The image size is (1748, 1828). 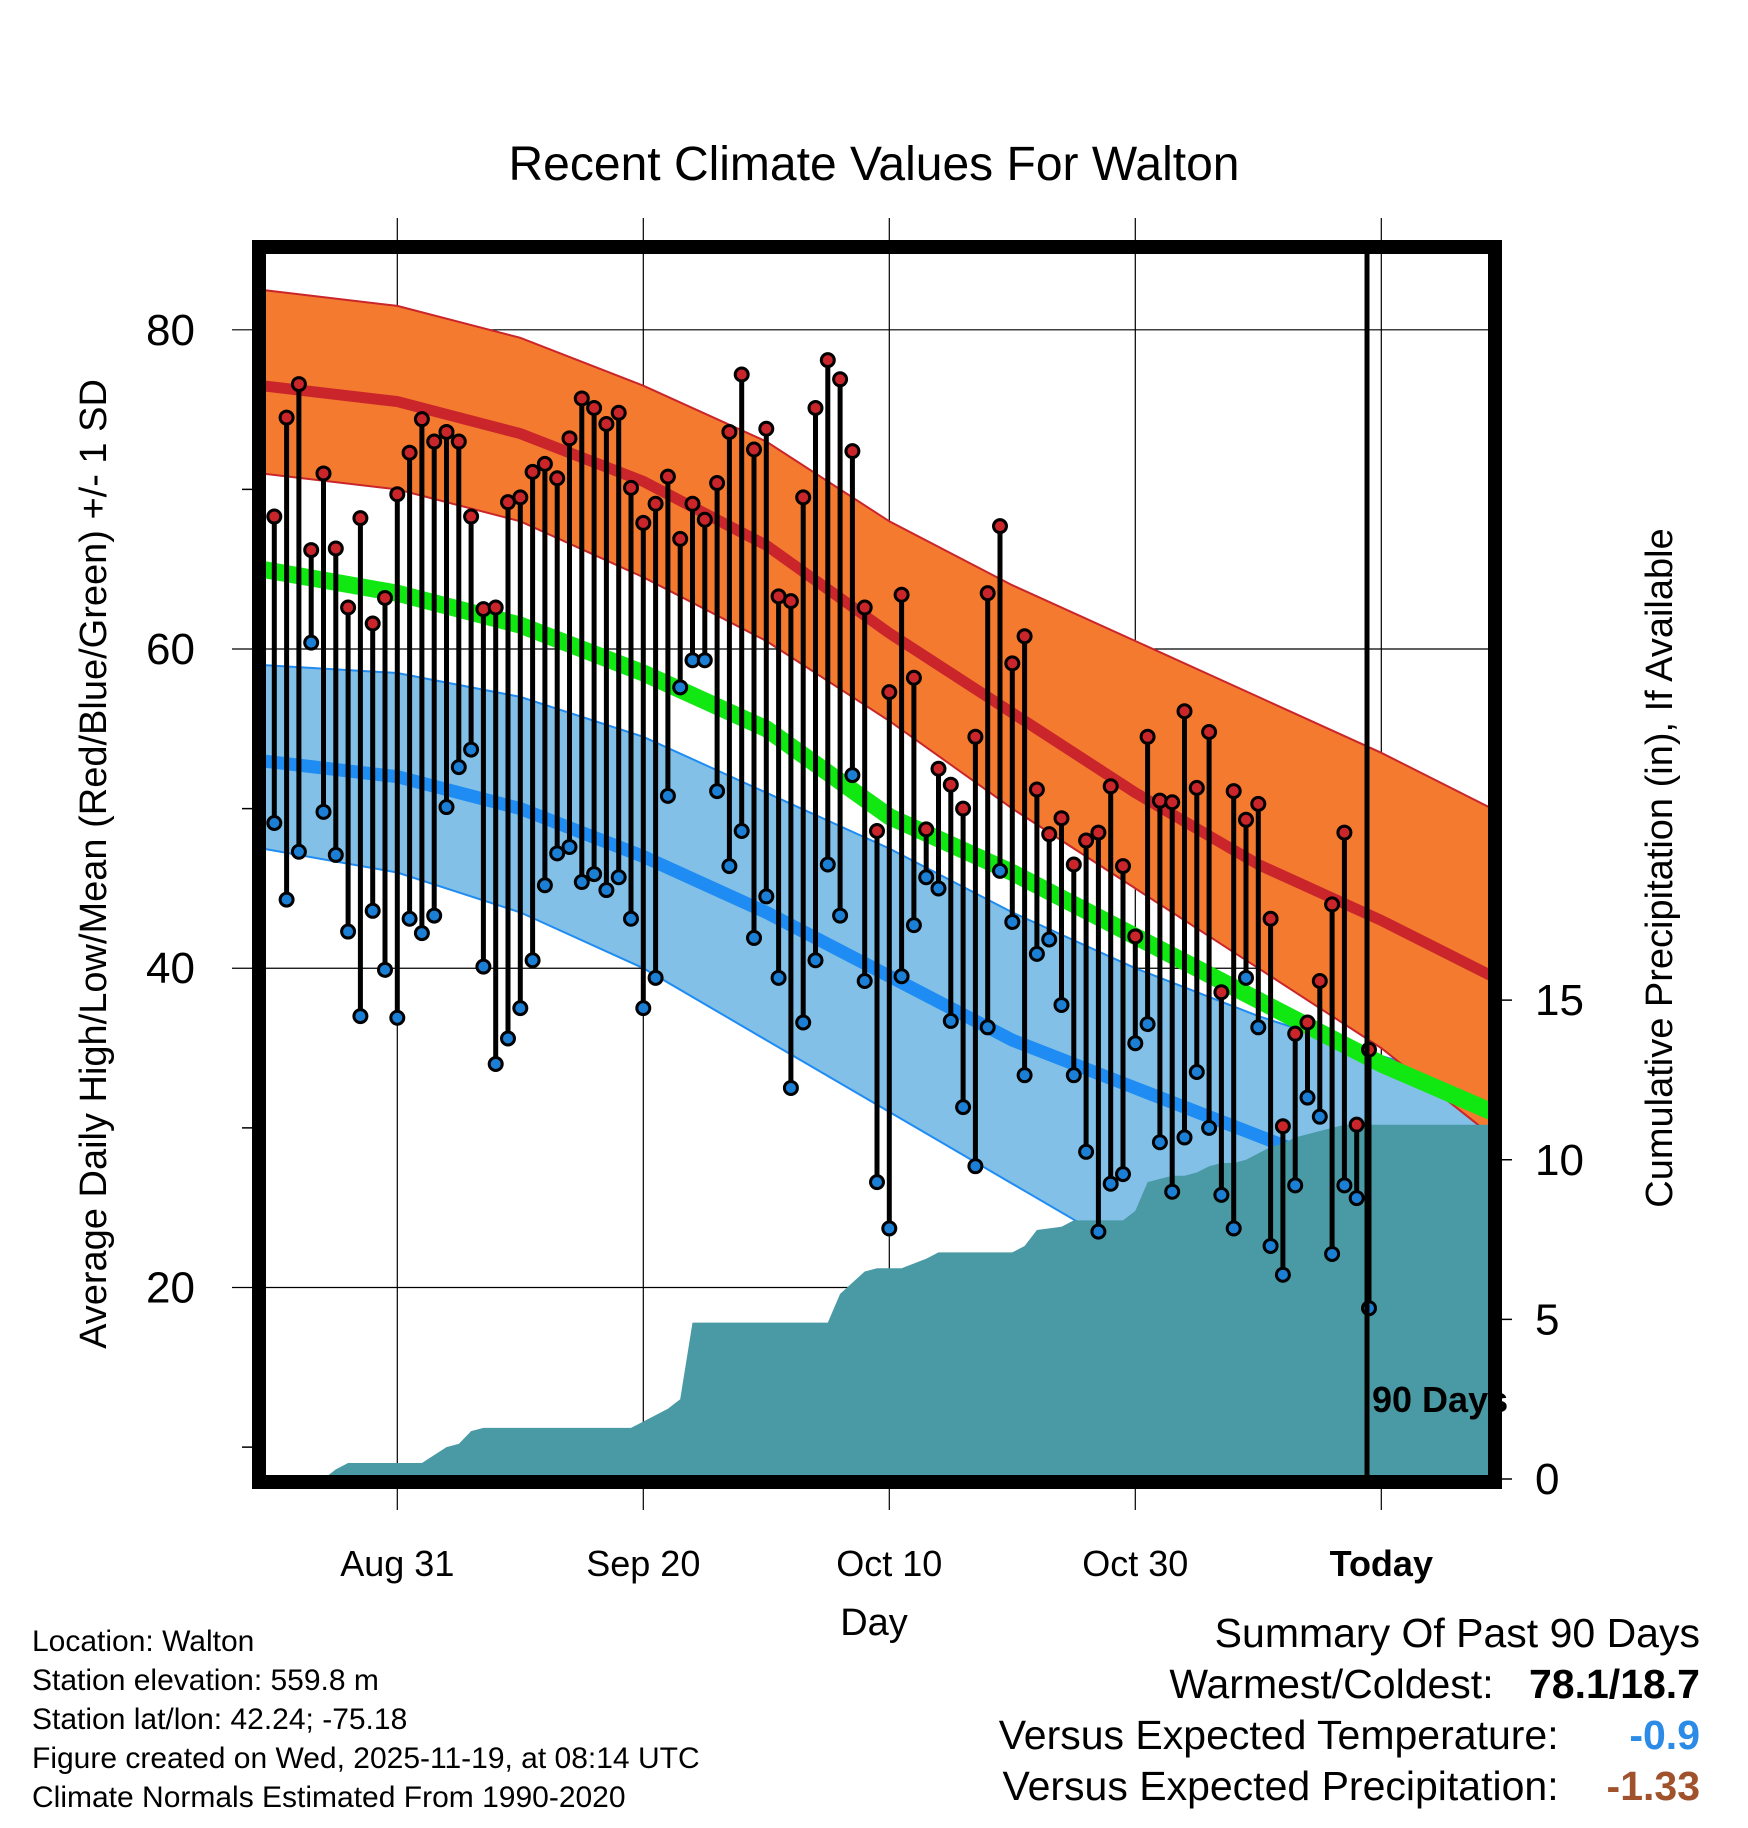 What do you see at coordinates (1653, 1786) in the screenshot?
I see `precip-deviation-value: -1.33` at bounding box center [1653, 1786].